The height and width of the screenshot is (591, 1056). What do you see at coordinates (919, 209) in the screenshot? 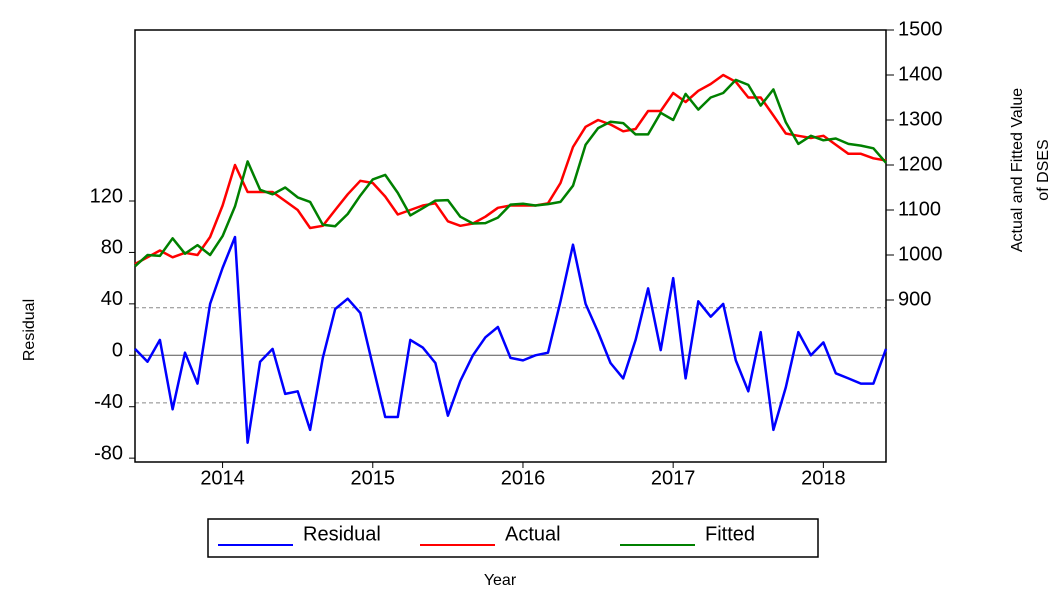
I see `y2-tick-label: 1100` at bounding box center [919, 209].